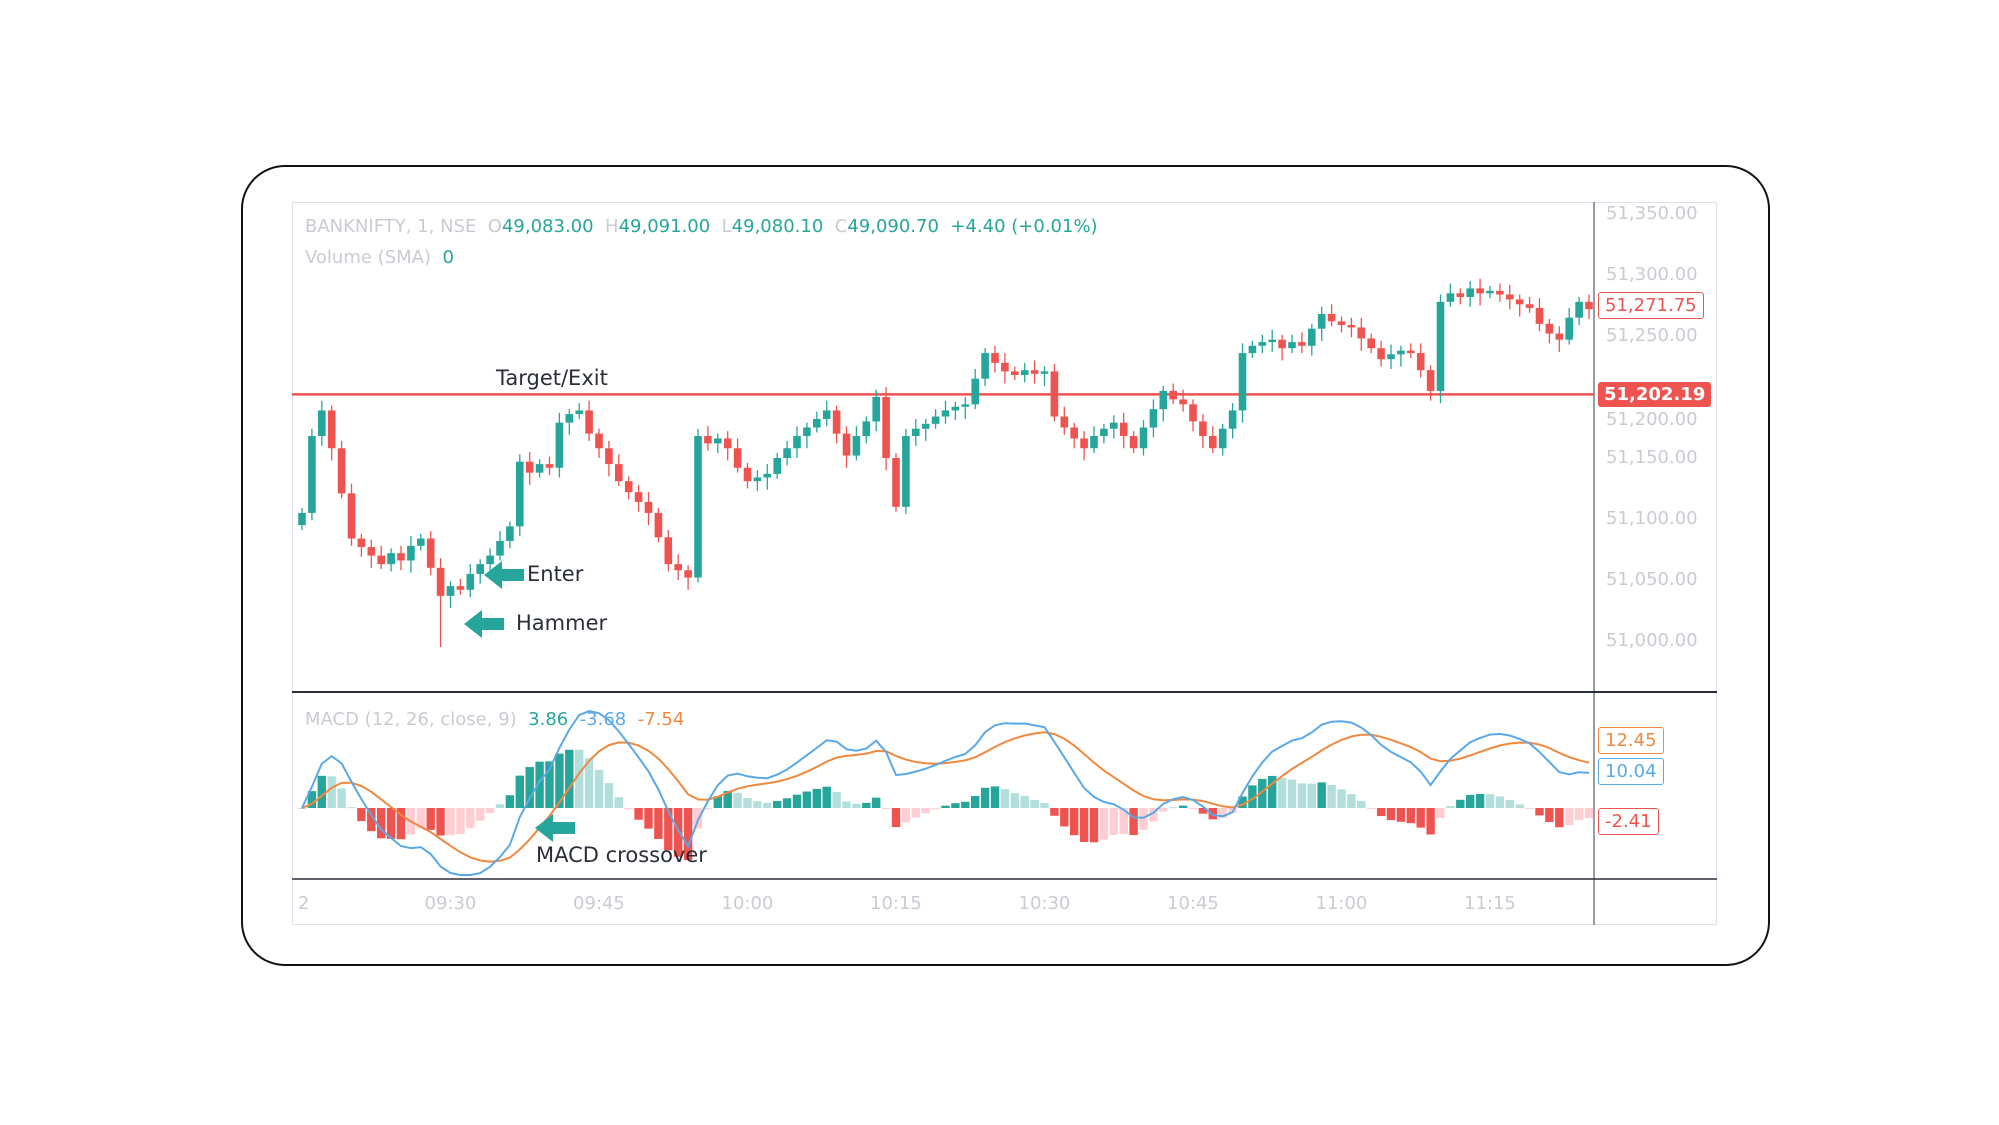  Describe the element at coordinates (945, 797) in the screenshot. I see `macd-signal-line` at that location.